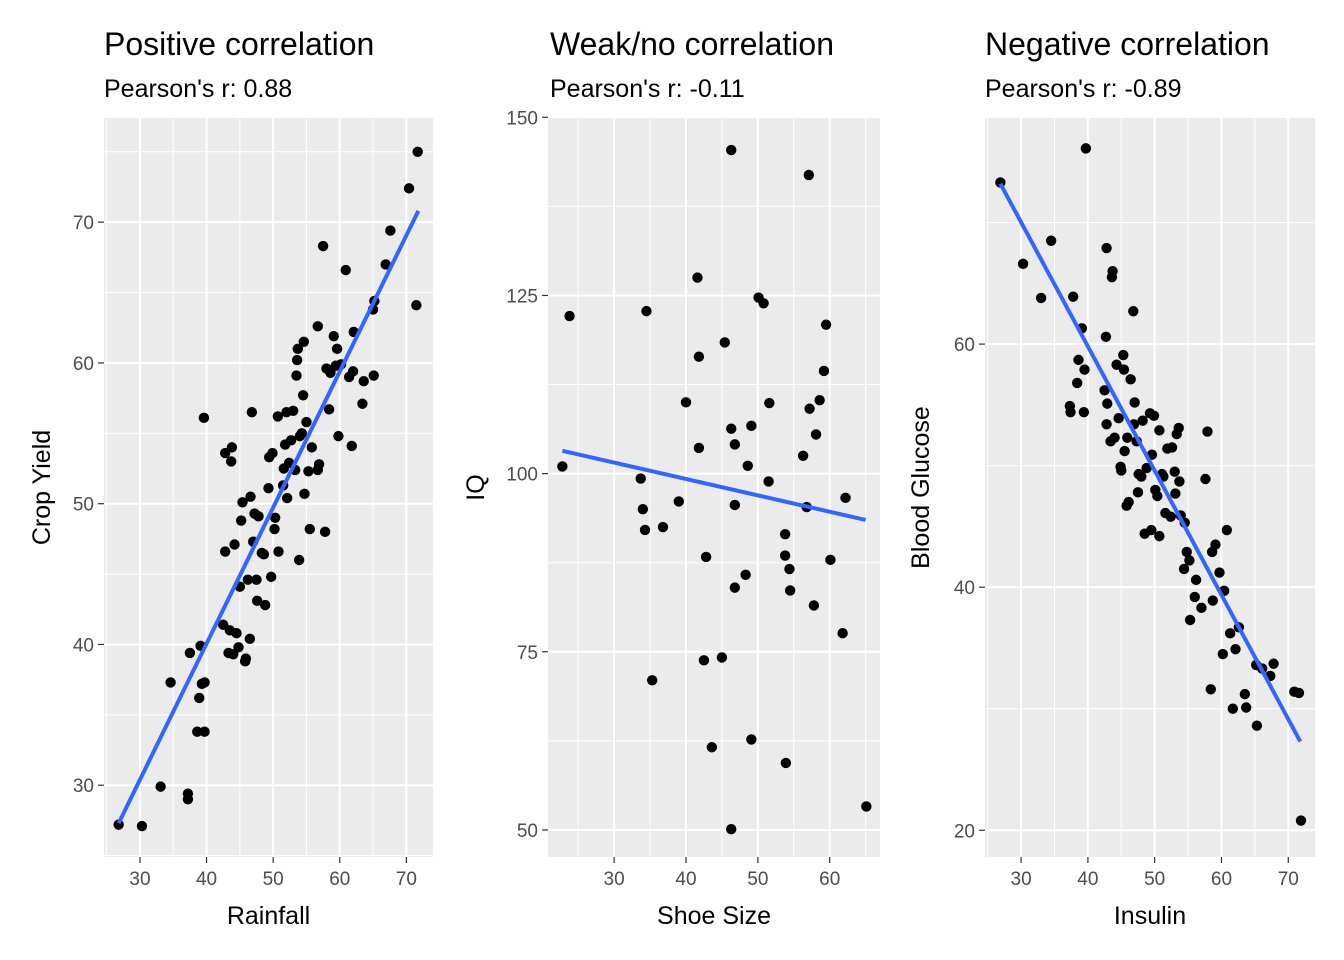 The width and height of the screenshot is (1344, 960). I want to click on y-tick-label: 100, so click(522, 475).